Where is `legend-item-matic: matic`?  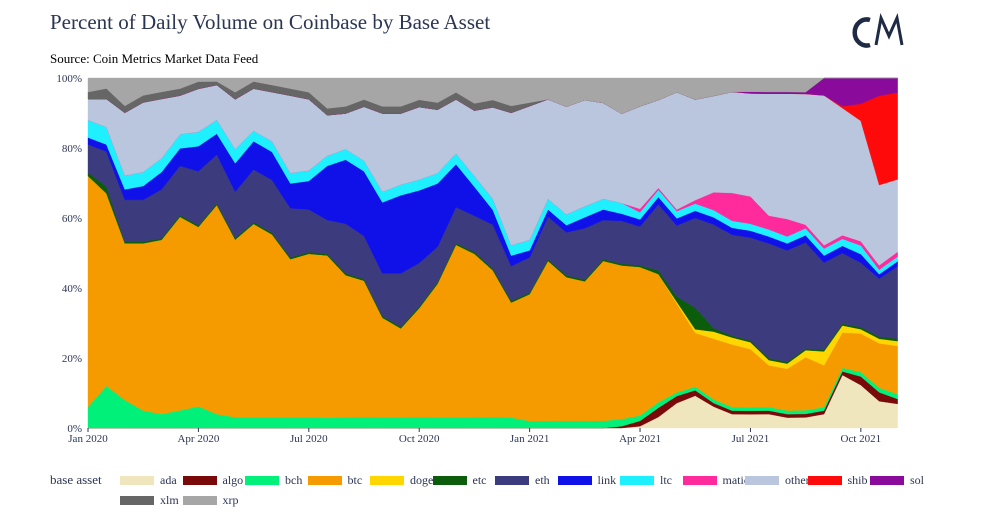
legend-item-matic: matic is located at coordinates (716, 480).